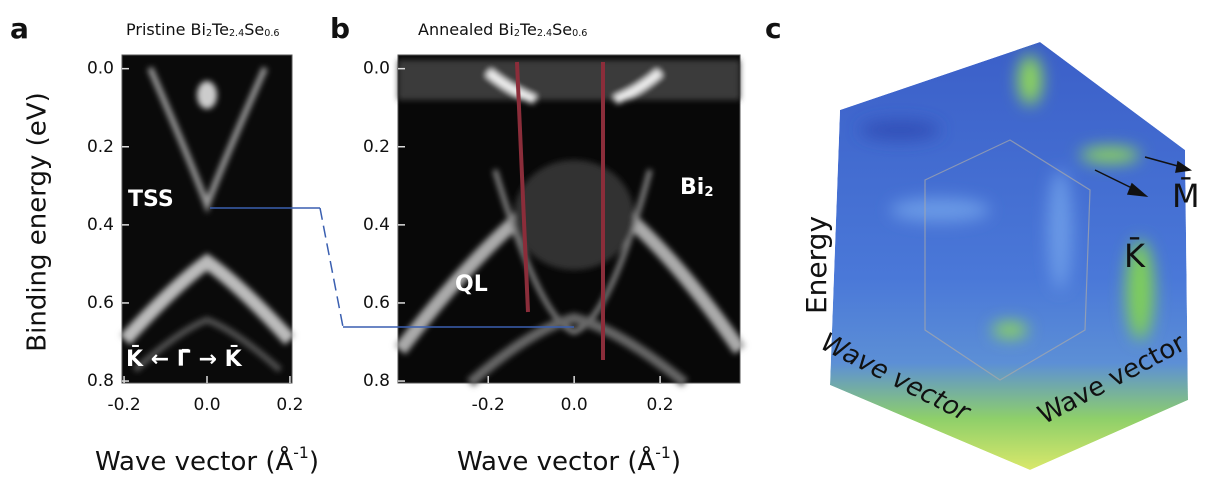  I want to click on annotation: K̄ ← Γ̄ → K̄, so click(184, 359).